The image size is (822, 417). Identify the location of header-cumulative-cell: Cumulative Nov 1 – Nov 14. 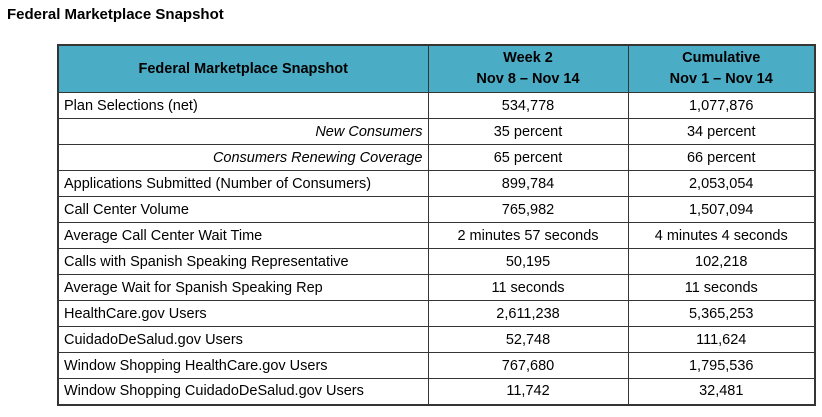
(721, 69).